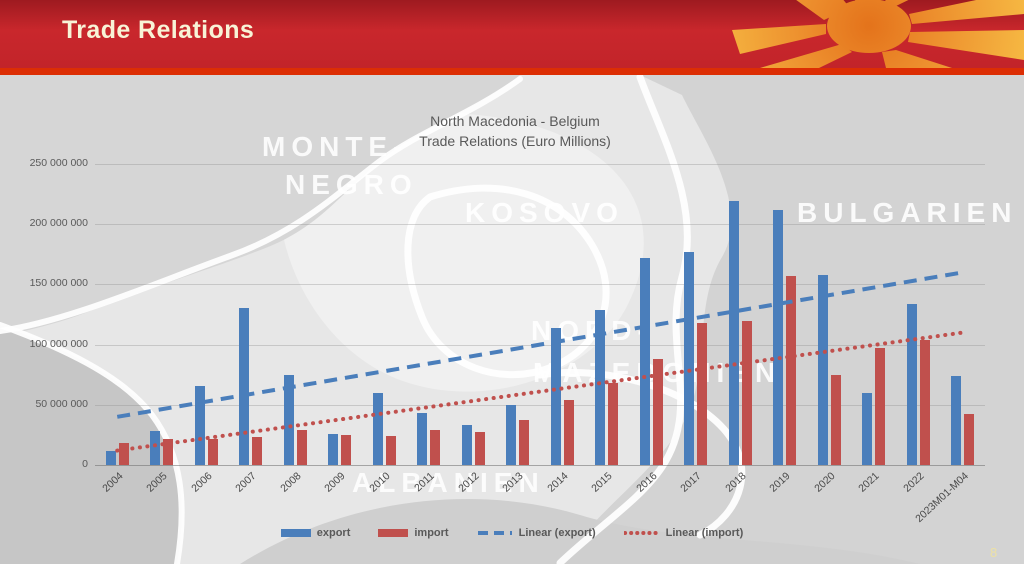  I want to click on map-label-mazedonien-1: NORD-, so click(592, 330).